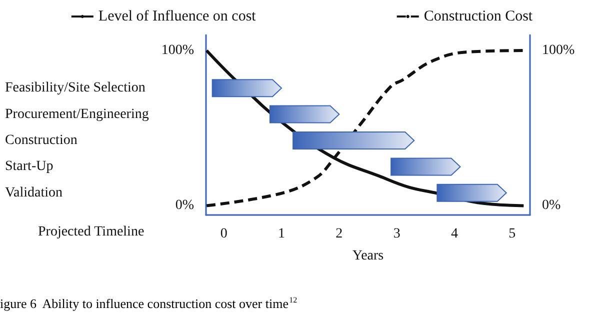 The image size is (603, 334). What do you see at coordinates (77, 114) in the screenshot?
I see `y-tick-label: Procurement/Engineering` at bounding box center [77, 114].